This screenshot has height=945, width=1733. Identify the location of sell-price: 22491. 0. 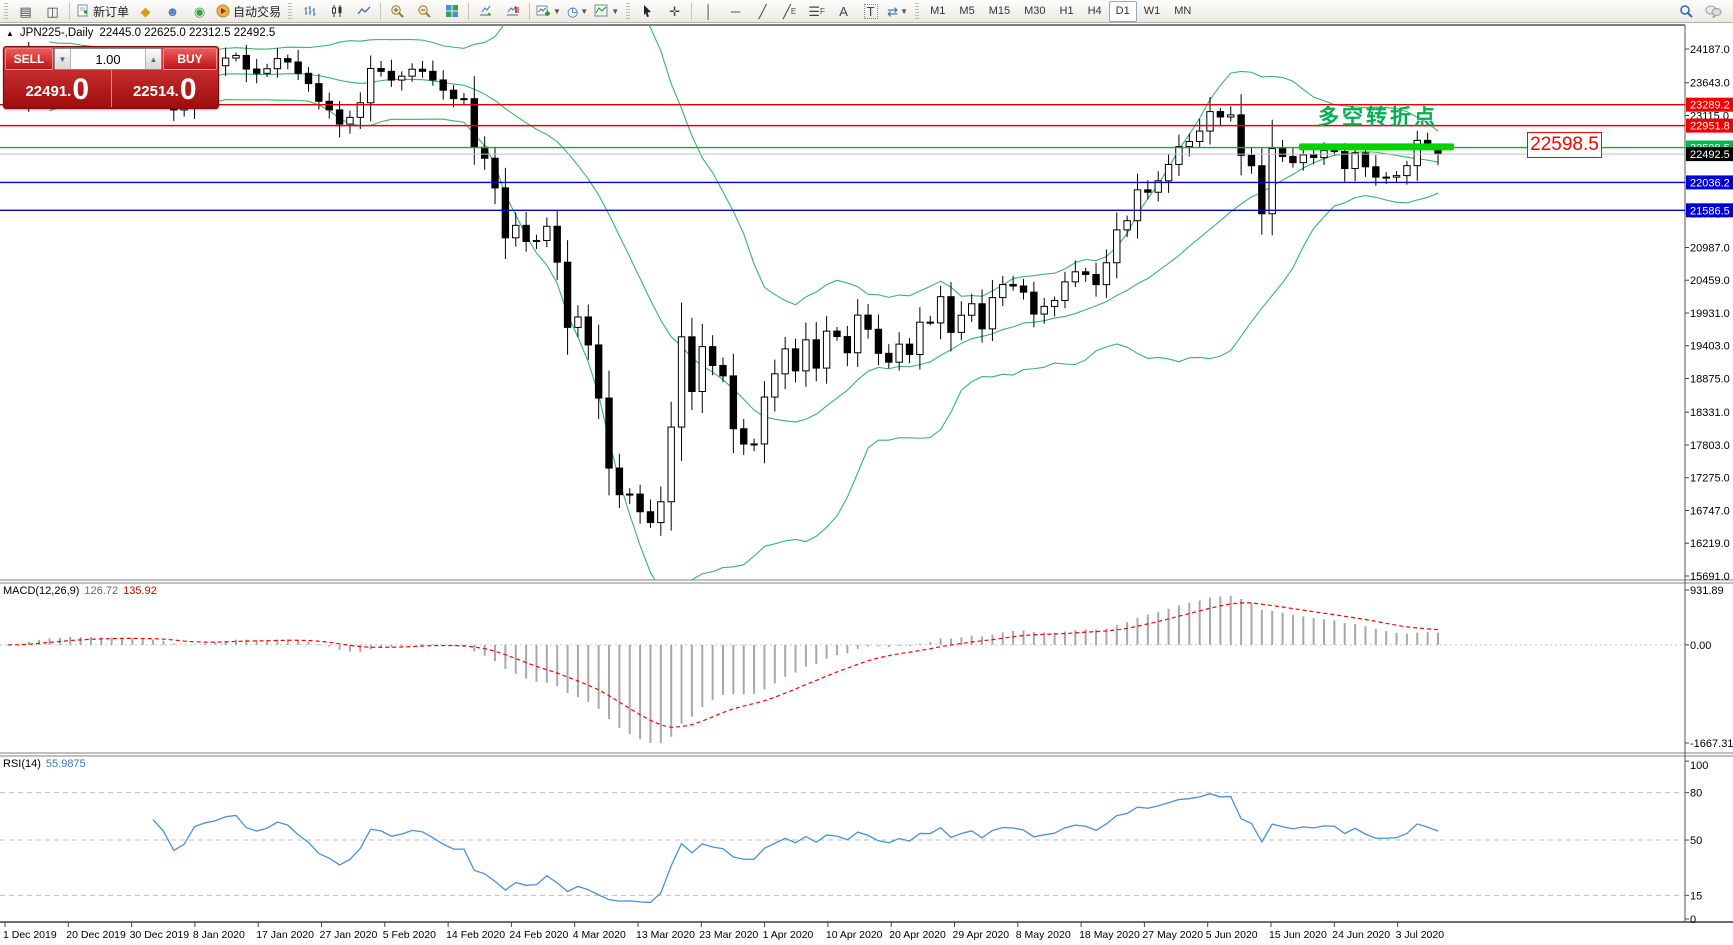
(58, 88).